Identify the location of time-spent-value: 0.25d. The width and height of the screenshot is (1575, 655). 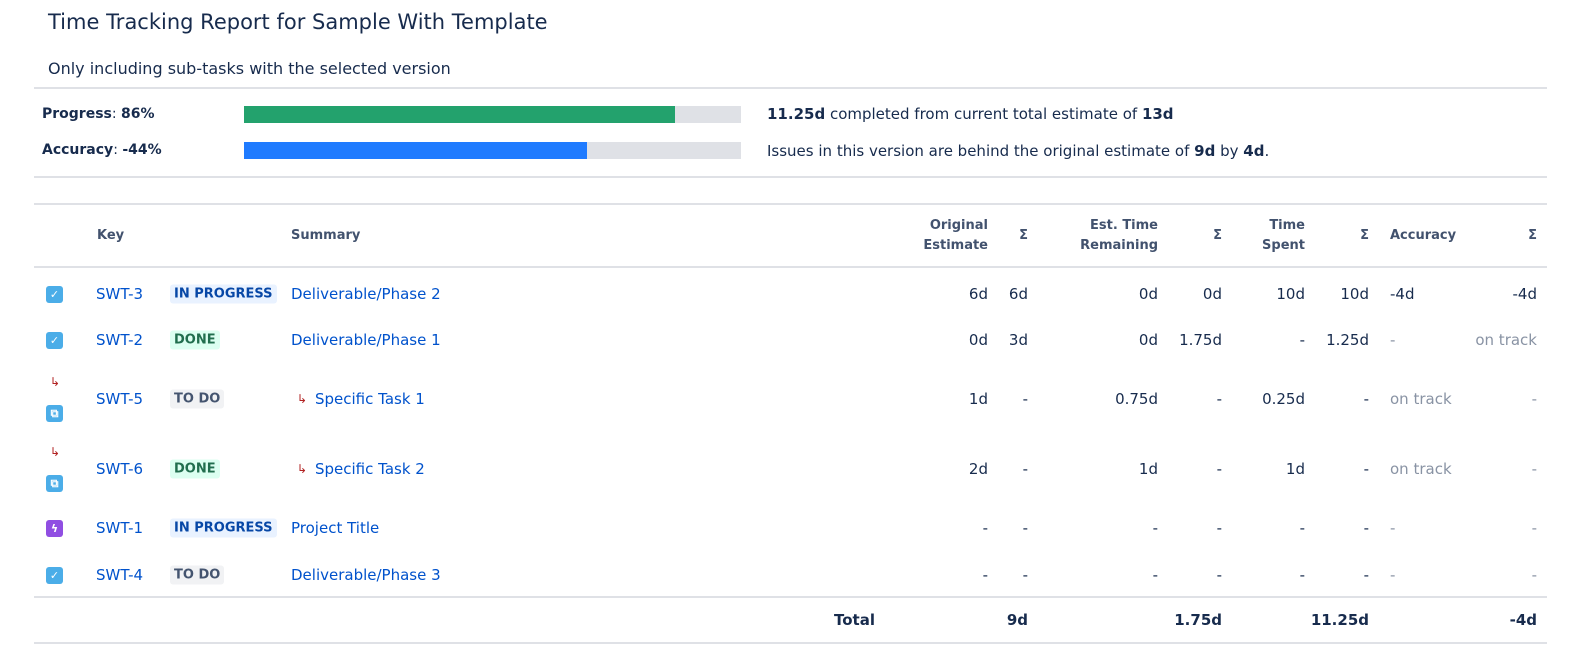
(1283, 399).